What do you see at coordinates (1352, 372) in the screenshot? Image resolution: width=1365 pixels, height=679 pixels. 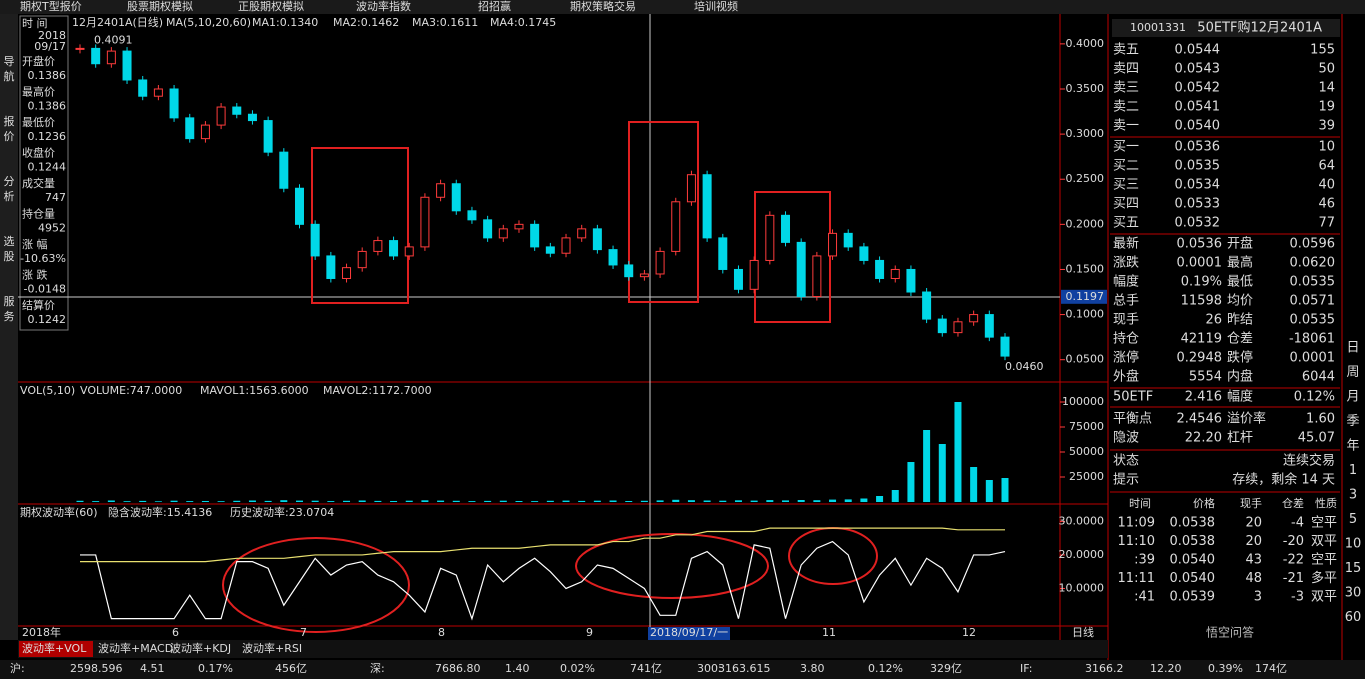 I see `period-button: 周` at bounding box center [1352, 372].